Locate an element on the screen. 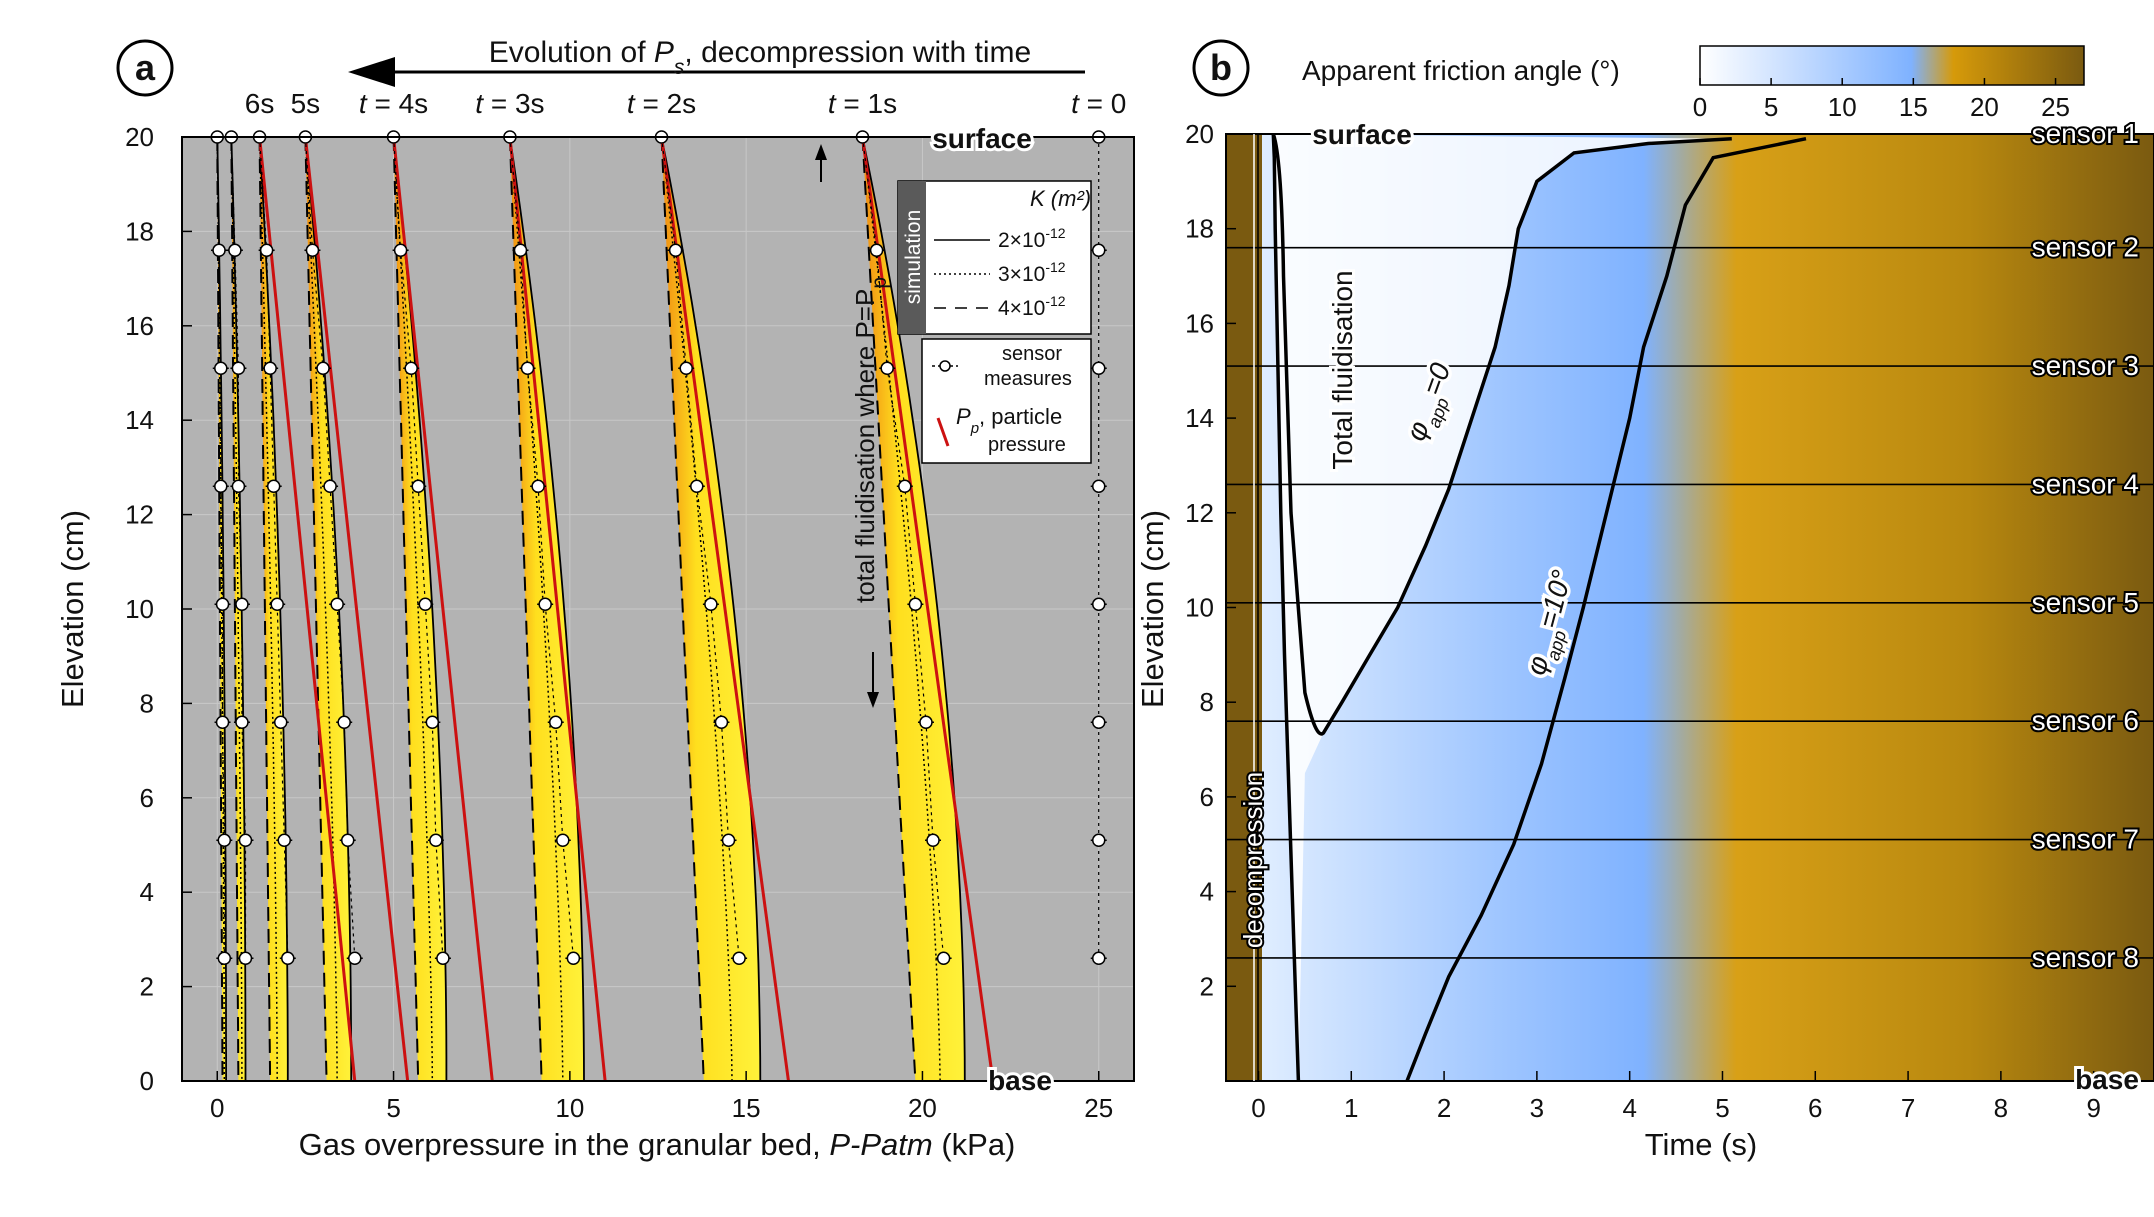 This screenshot has height=1217, width=2154. ylabel-a: Elevation (cm) is located at coordinates (72, 609).